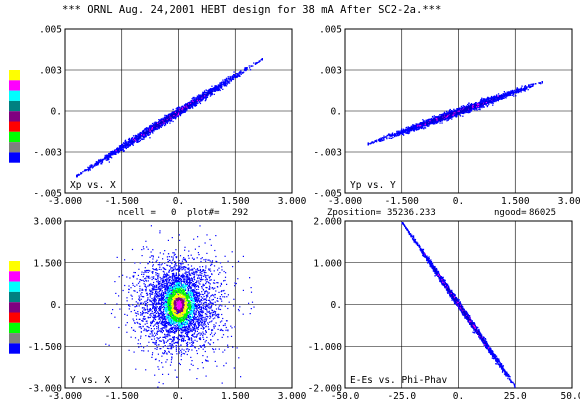 The height and width of the screenshot is (403, 580). What do you see at coordinates (178, 201) in the screenshot?
I see `x-tick-label: 0.` at bounding box center [178, 201].